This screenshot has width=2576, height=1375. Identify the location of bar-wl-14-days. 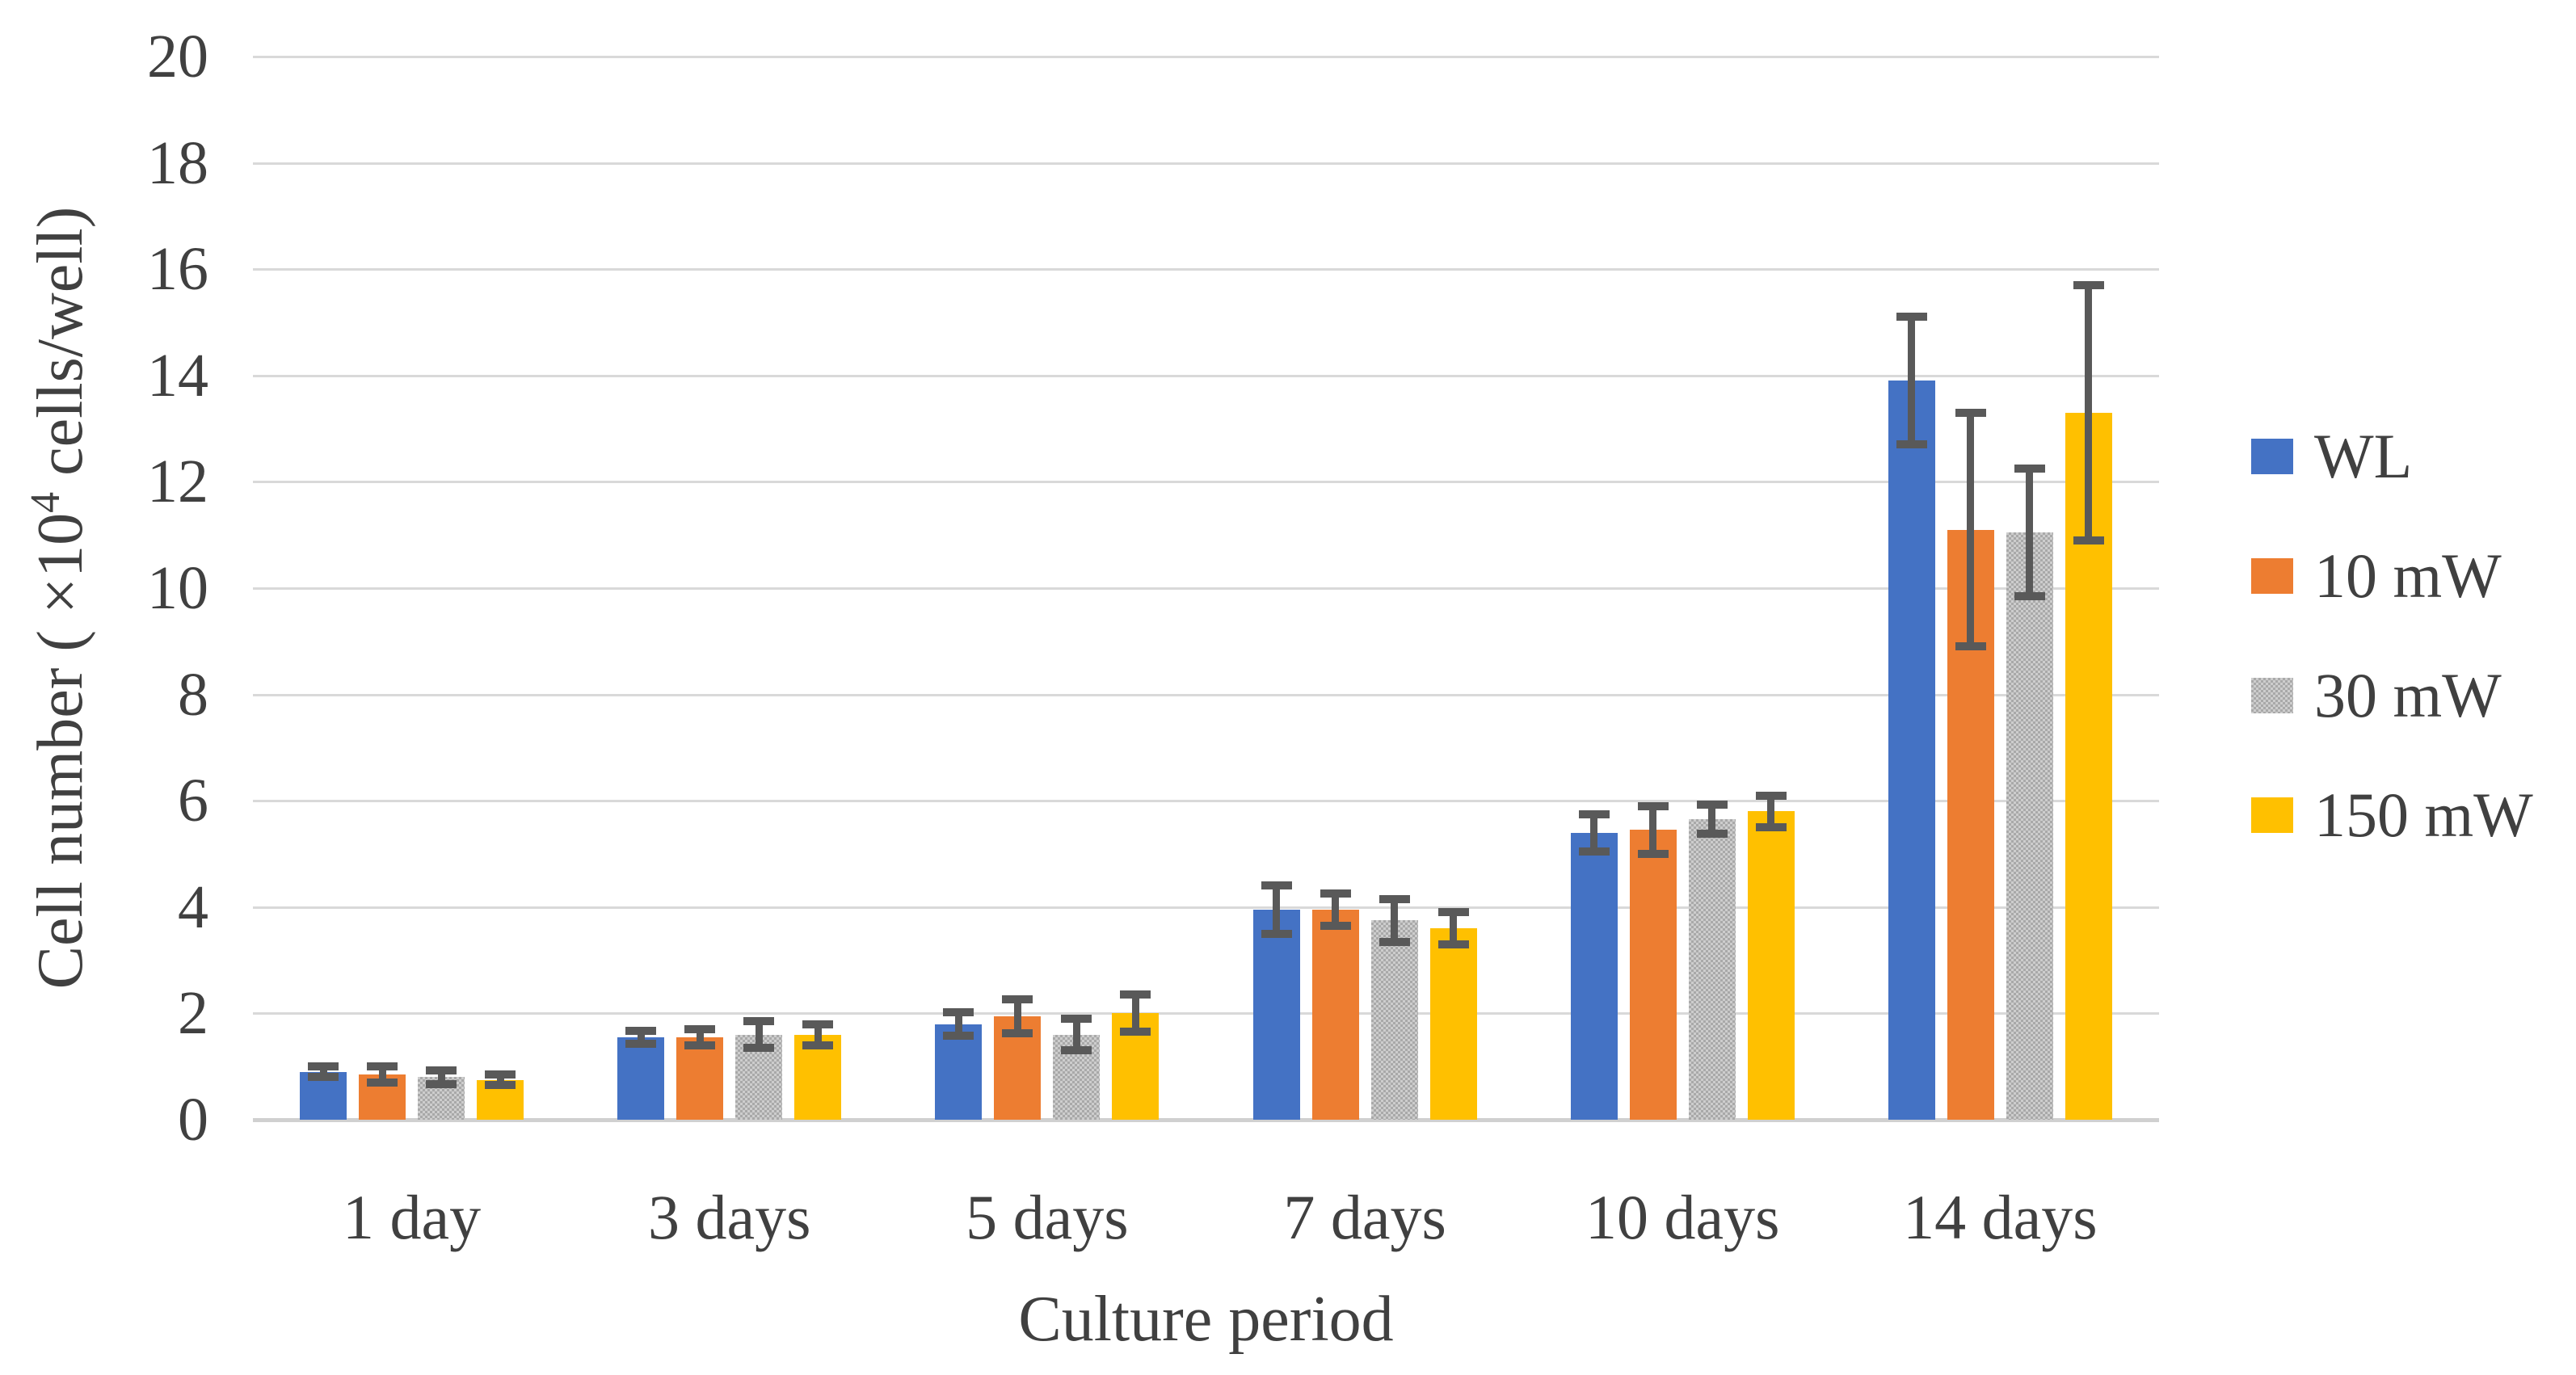
(1911, 750).